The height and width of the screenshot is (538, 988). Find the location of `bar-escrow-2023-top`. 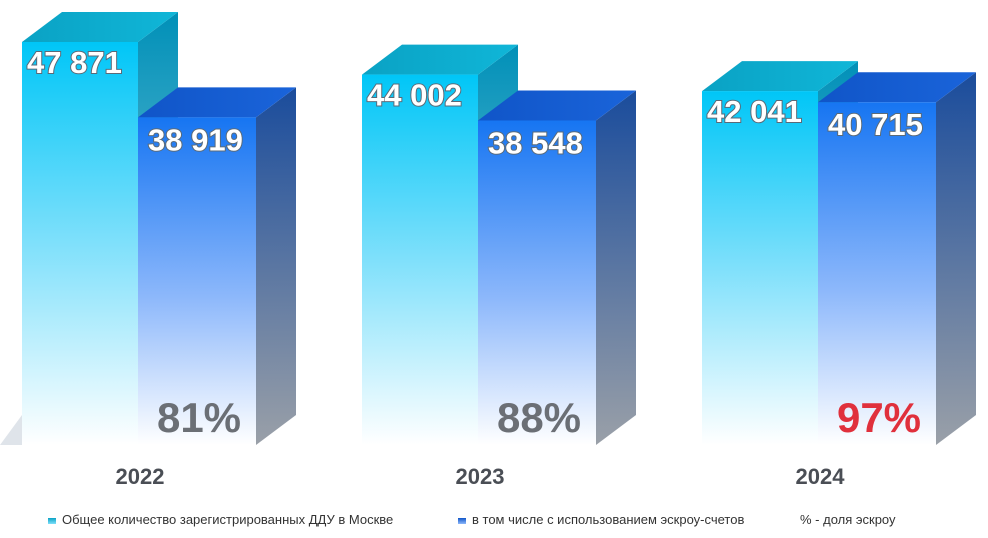

bar-escrow-2023-top is located at coordinates (557, 105).